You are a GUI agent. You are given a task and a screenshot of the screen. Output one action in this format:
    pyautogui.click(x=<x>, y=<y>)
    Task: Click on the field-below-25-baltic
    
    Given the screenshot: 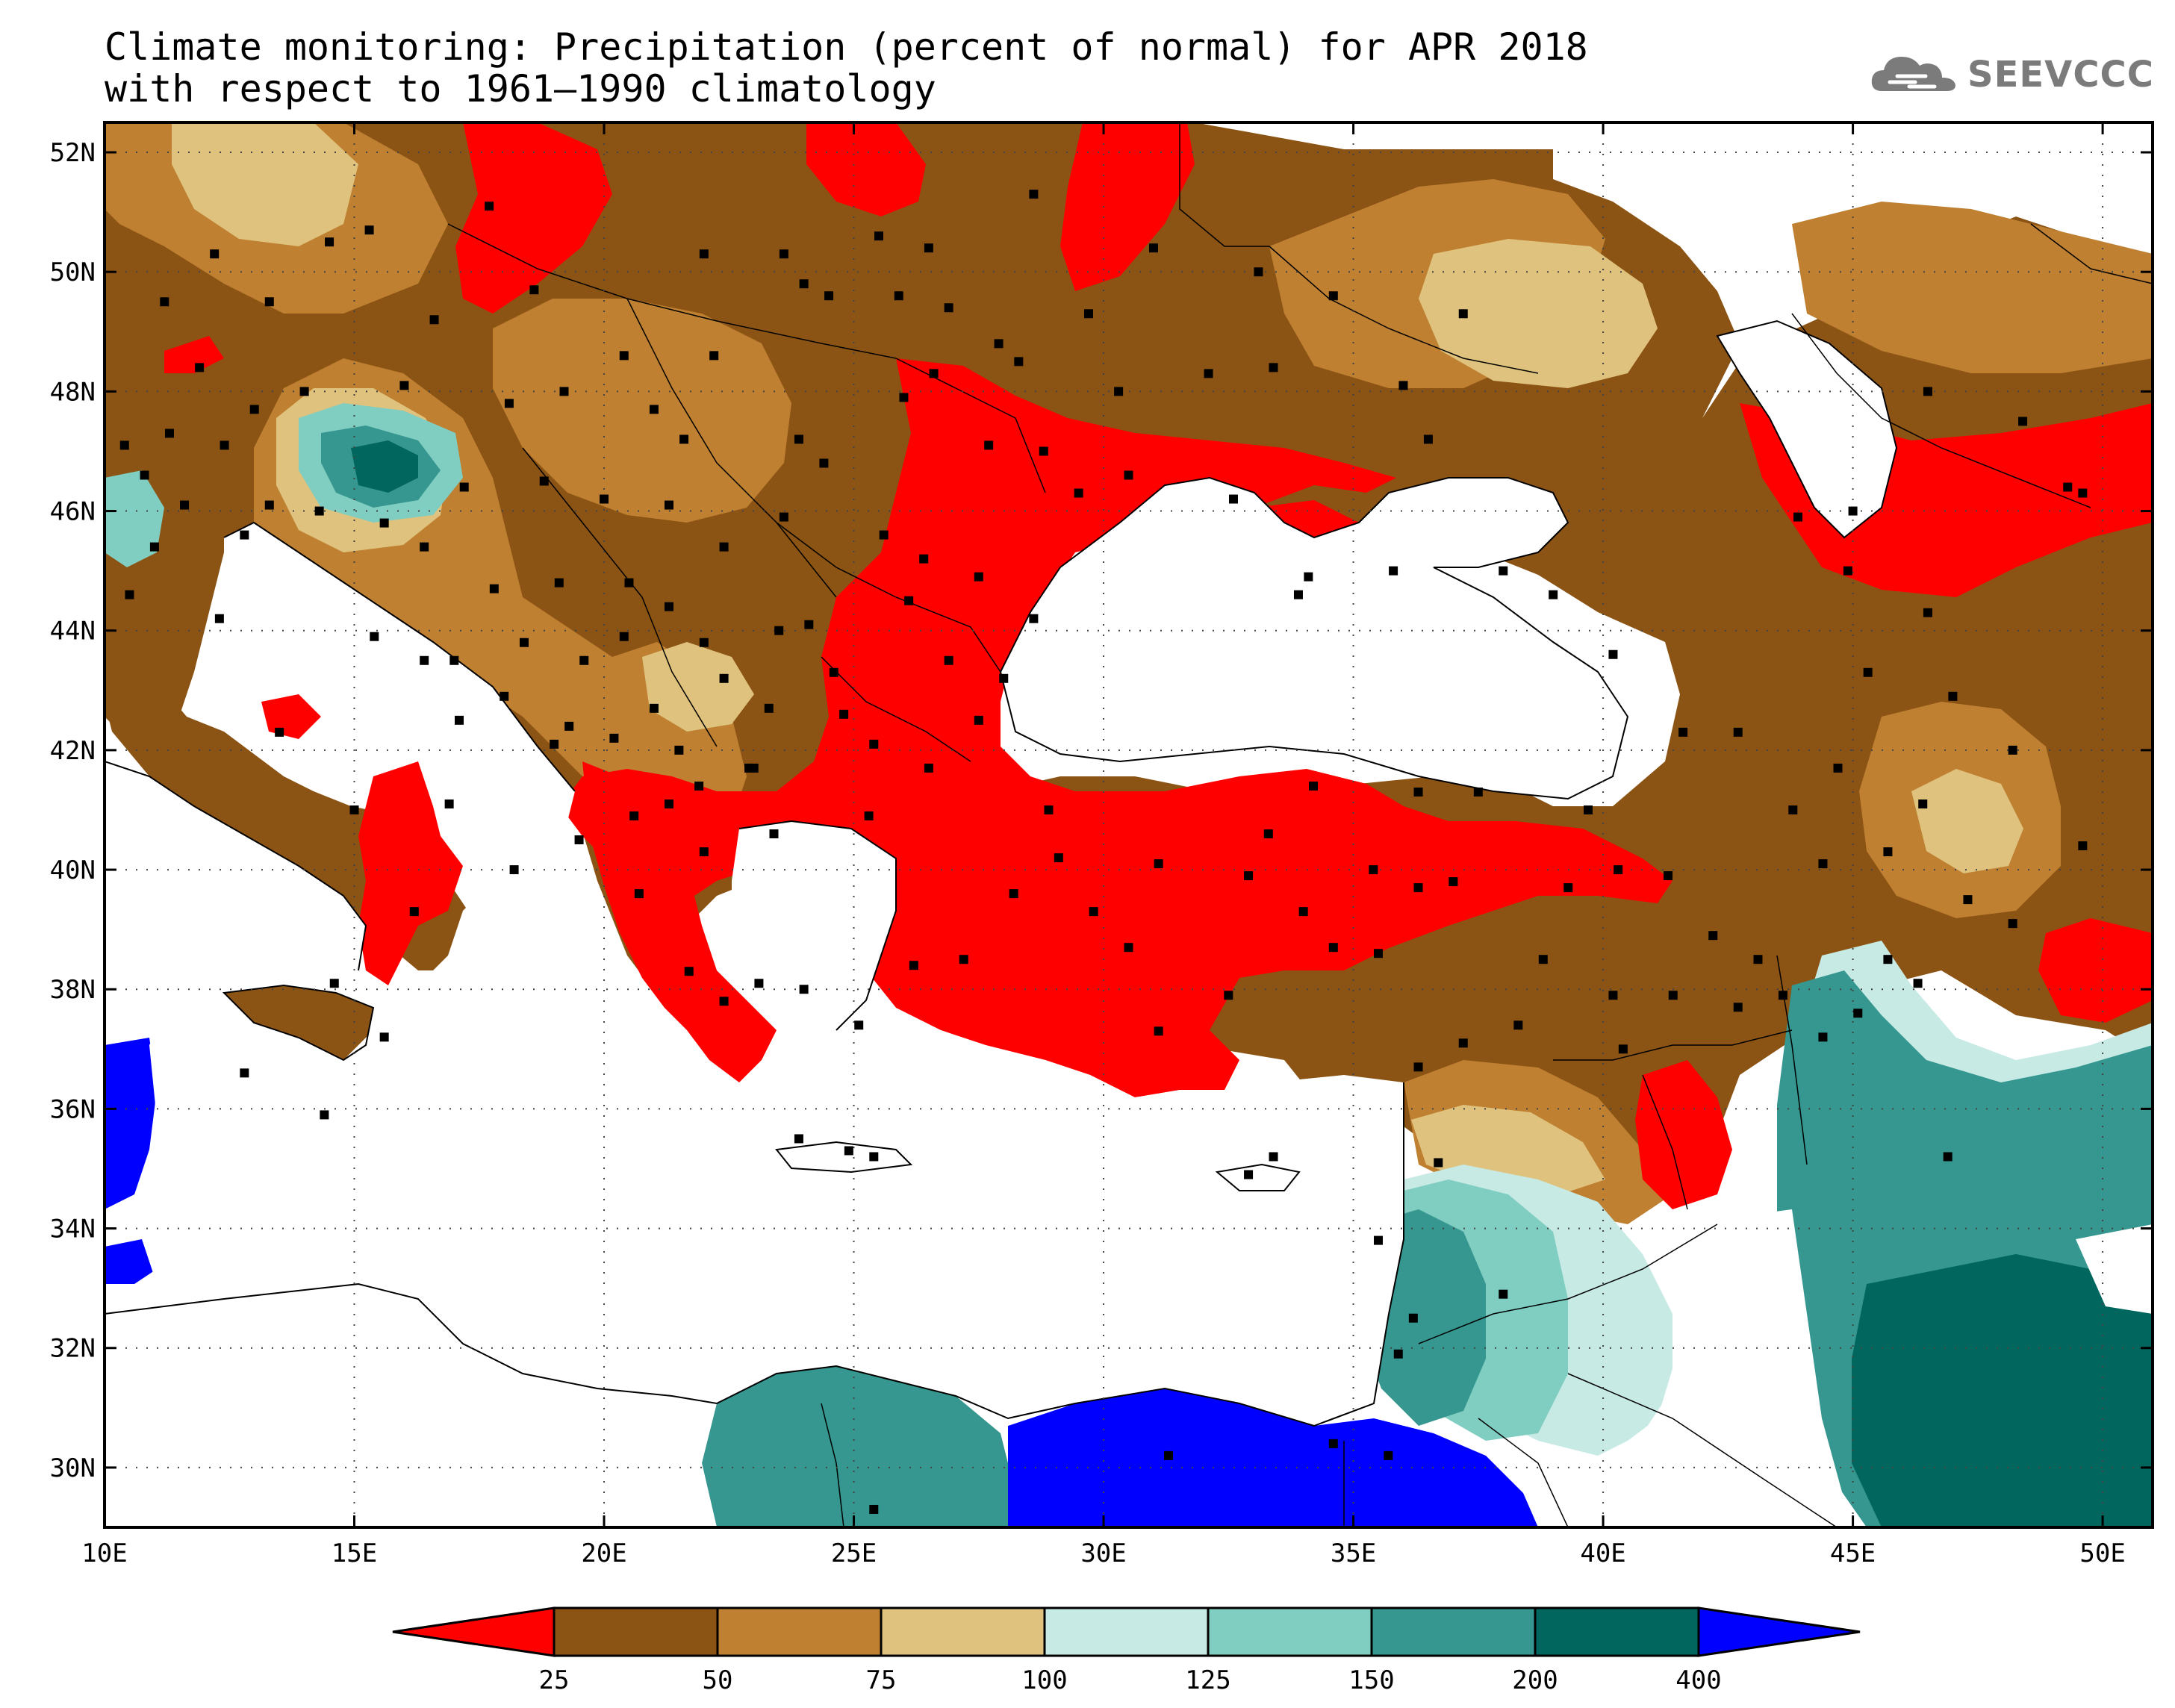 What is the action you would take?
    pyautogui.click(x=866, y=169)
    